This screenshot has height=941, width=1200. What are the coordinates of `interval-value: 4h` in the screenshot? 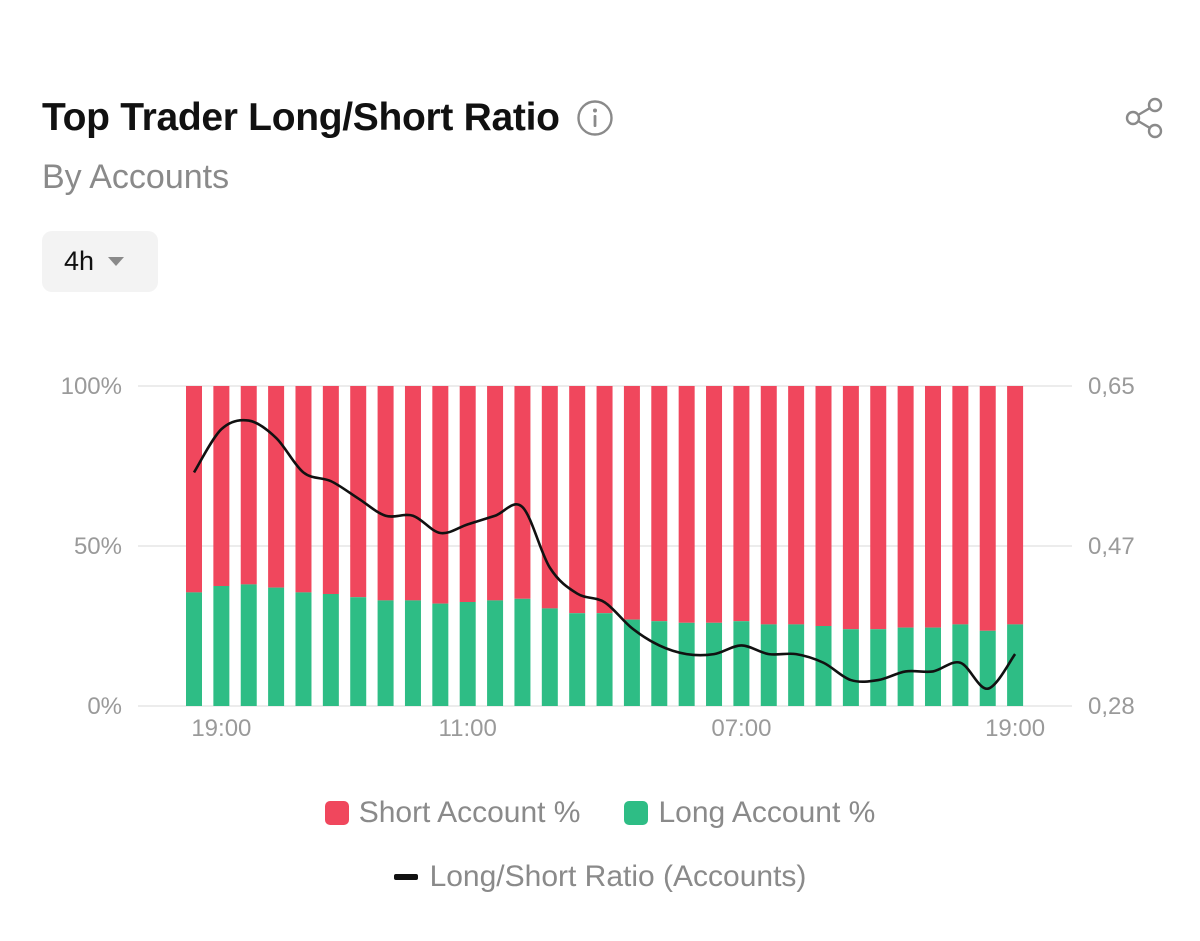 It's located at (79, 261).